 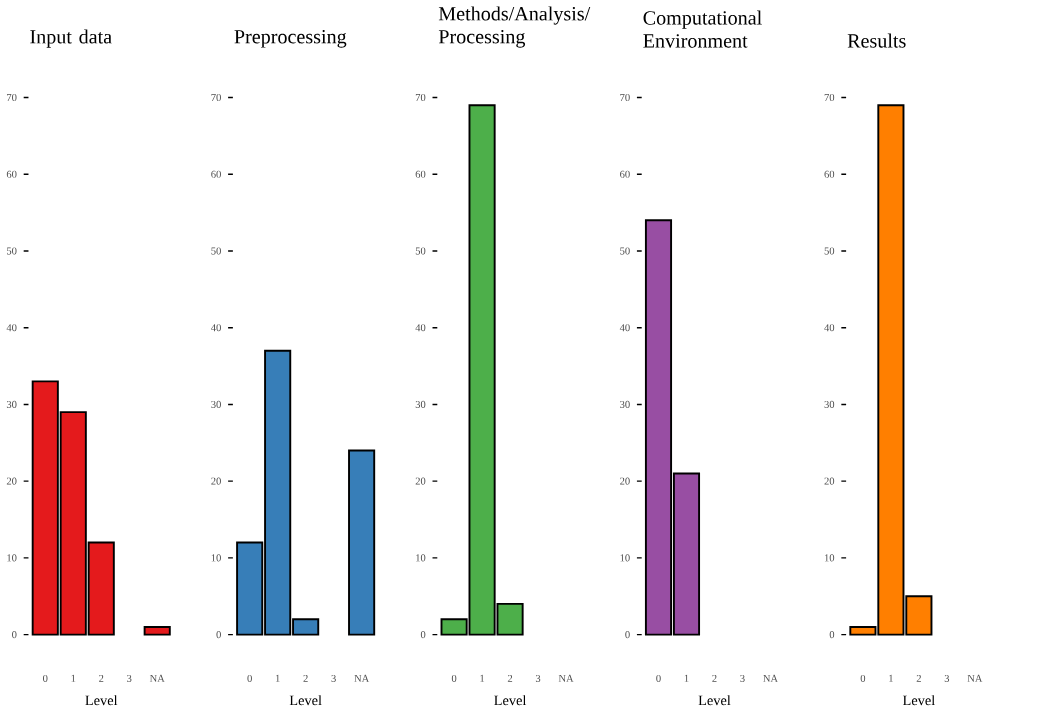 What do you see at coordinates (702, 29) in the screenshot?
I see `chart-title: Computational Environment` at bounding box center [702, 29].